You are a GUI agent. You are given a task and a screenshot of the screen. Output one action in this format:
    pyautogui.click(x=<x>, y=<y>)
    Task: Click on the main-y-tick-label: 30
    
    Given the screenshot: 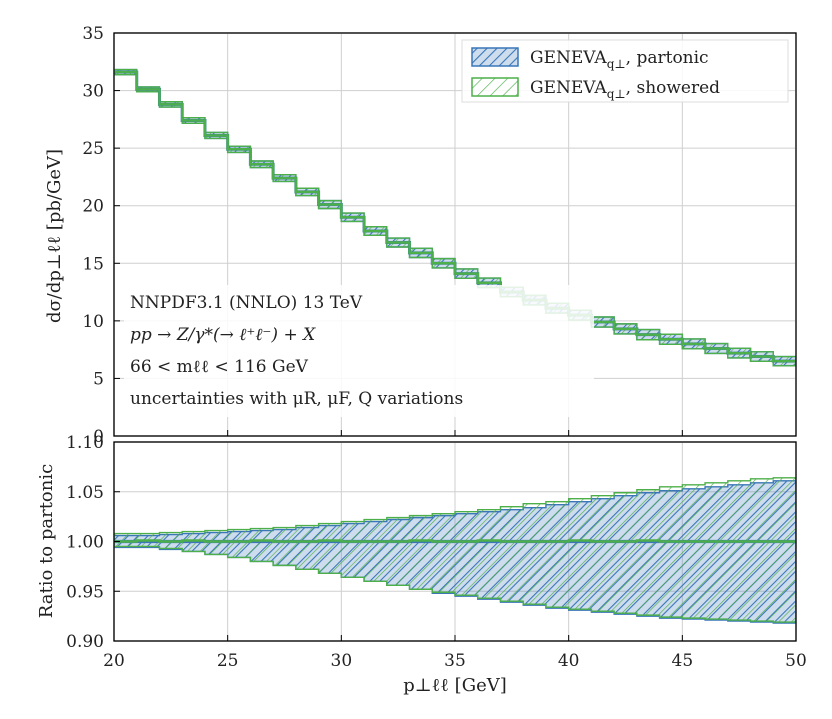 What is the action you would take?
    pyautogui.click(x=93, y=92)
    